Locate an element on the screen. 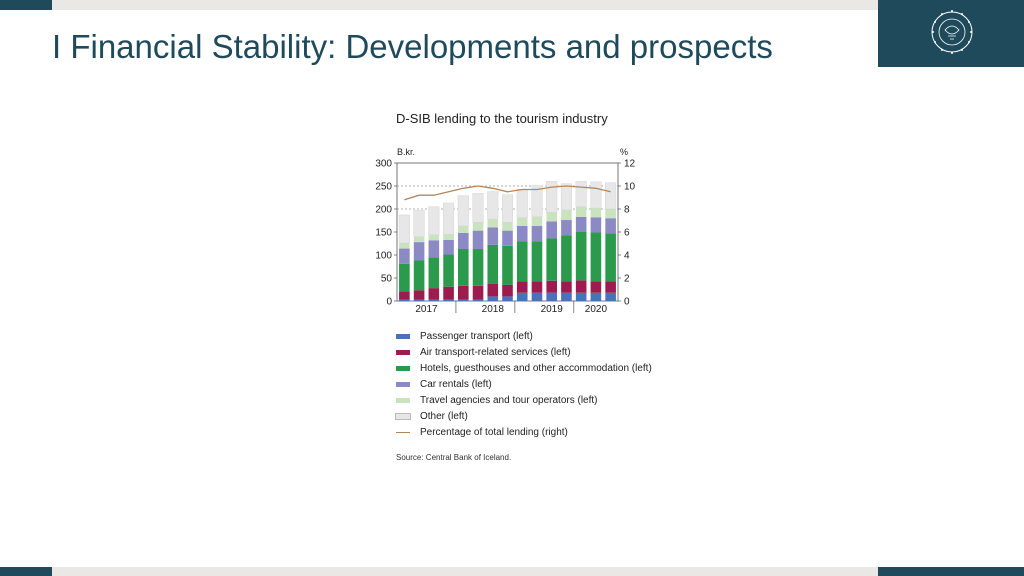 Image resolution: width=1024 pixels, height=576 pixels. bottom-accent-right is located at coordinates (951, 571).